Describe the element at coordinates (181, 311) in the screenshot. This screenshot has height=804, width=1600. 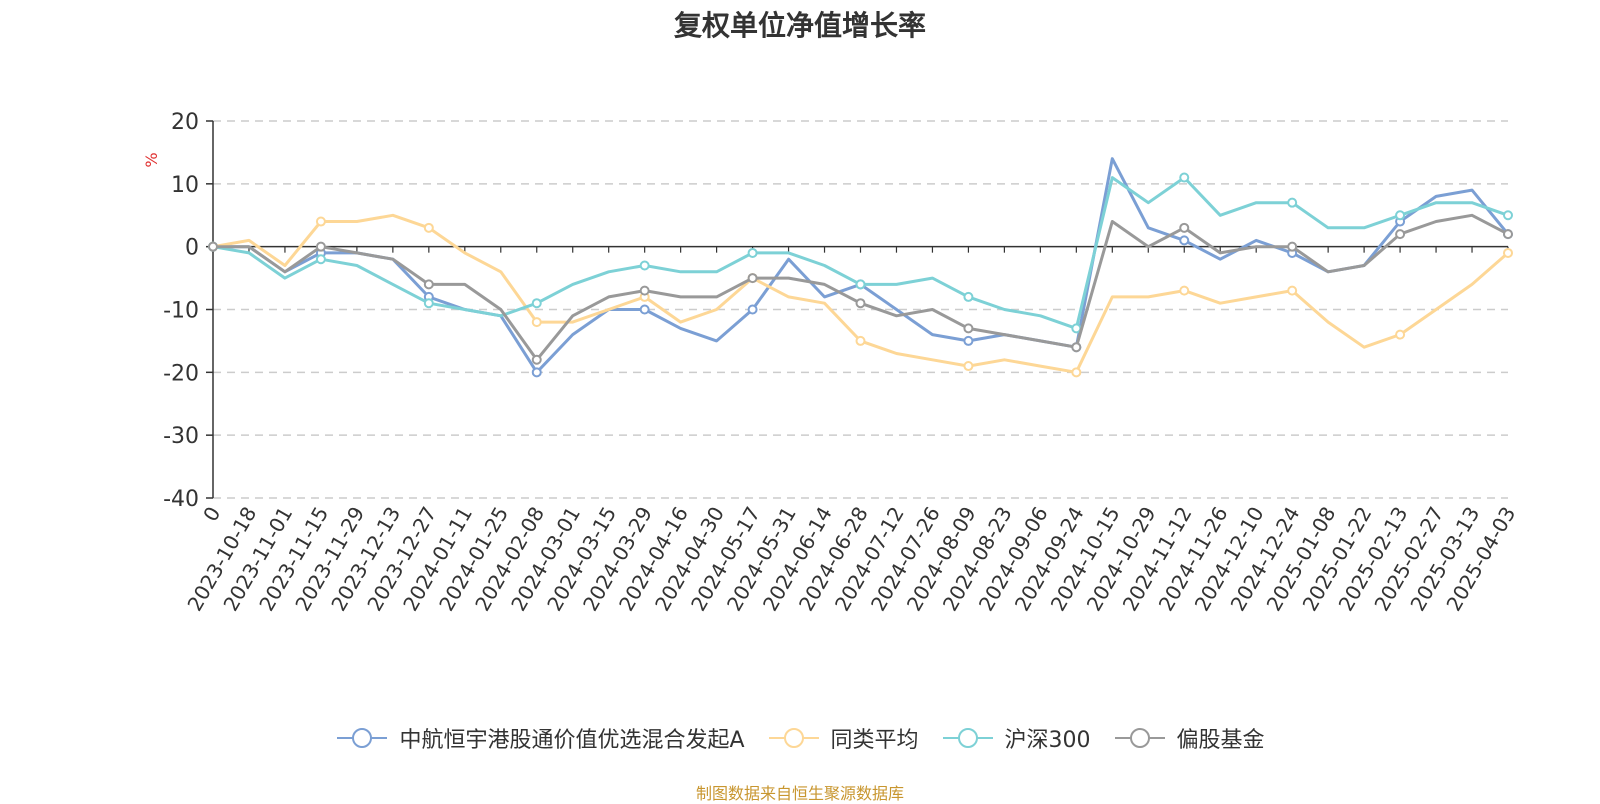
I see `y-tick-label: -10` at that location.